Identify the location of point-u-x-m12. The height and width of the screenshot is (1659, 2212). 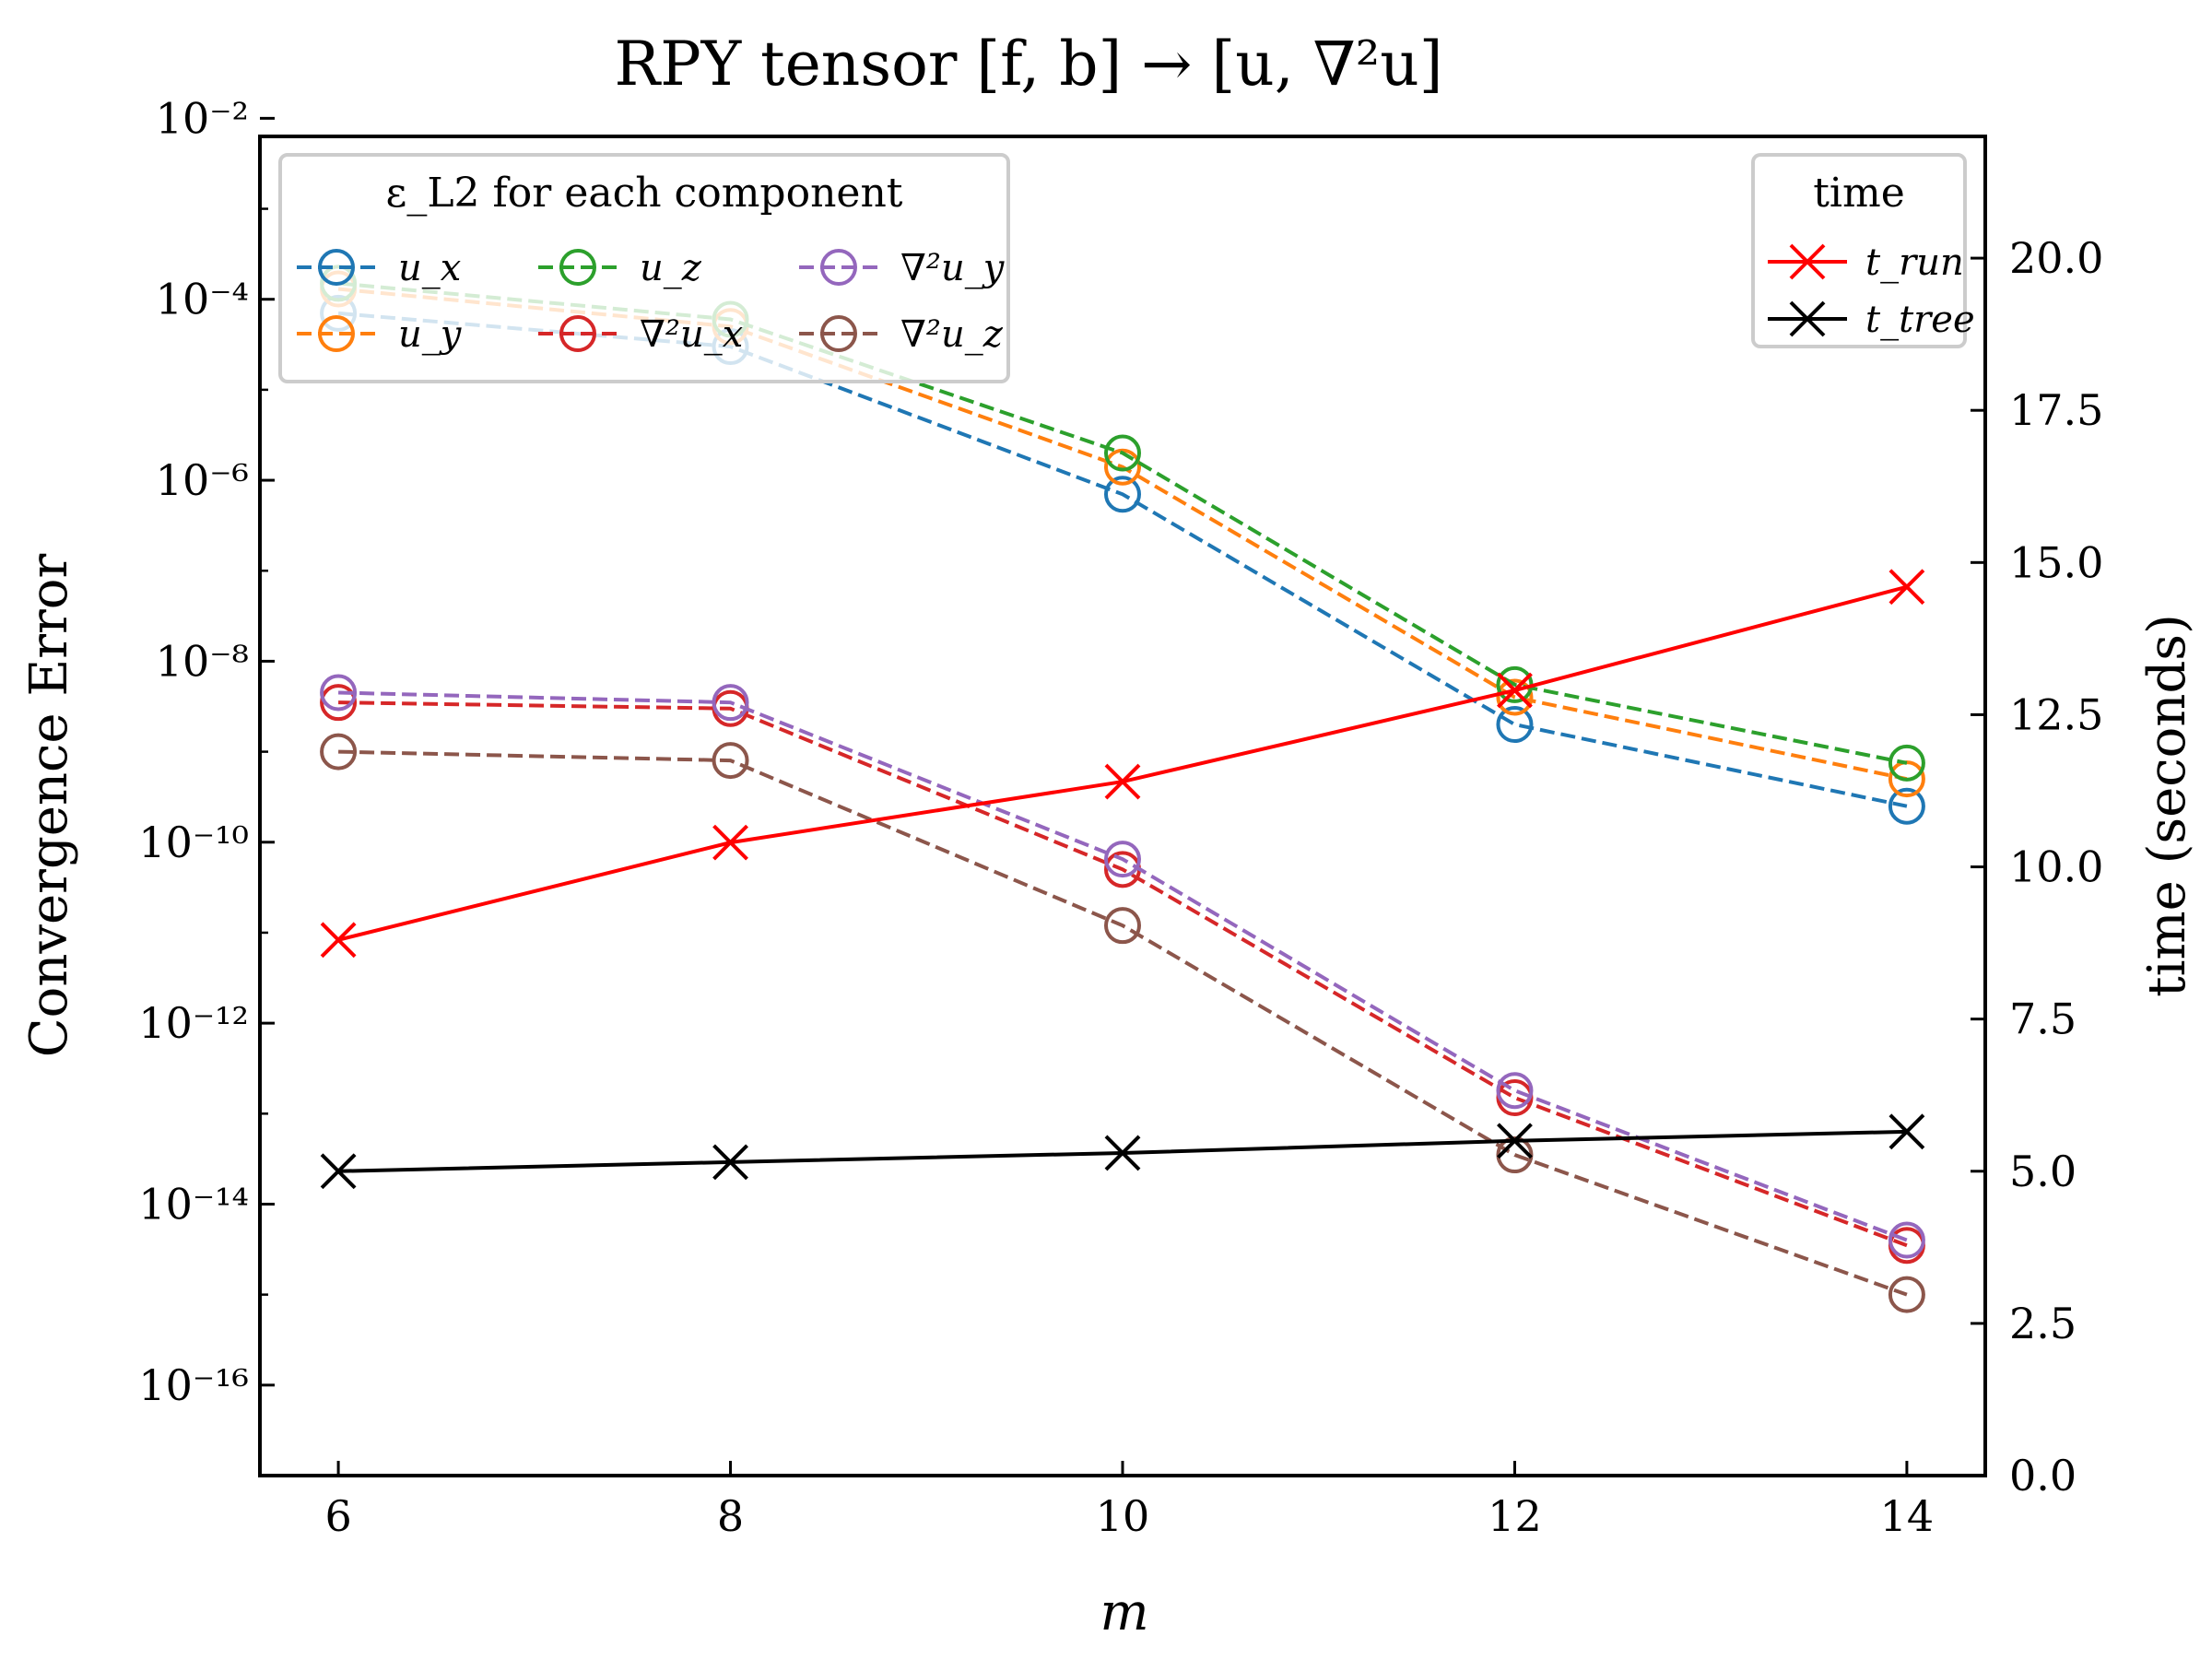
(1515, 725).